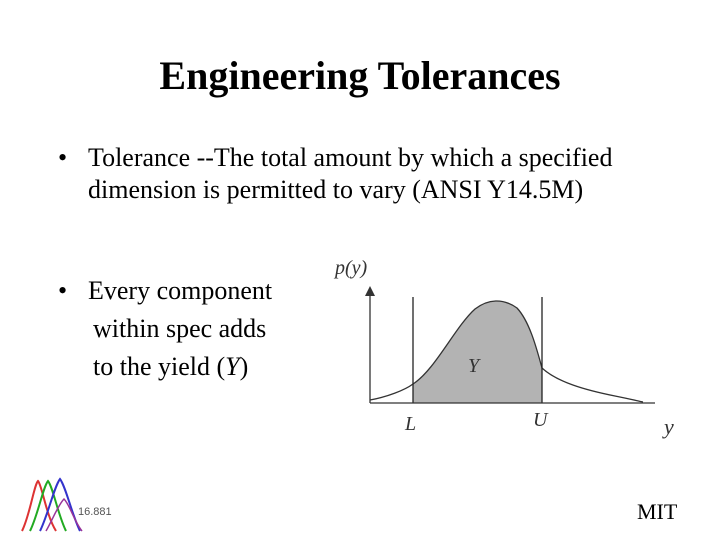  What do you see at coordinates (39, 505) in the screenshot?
I see `logo-curve-red` at bounding box center [39, 505].